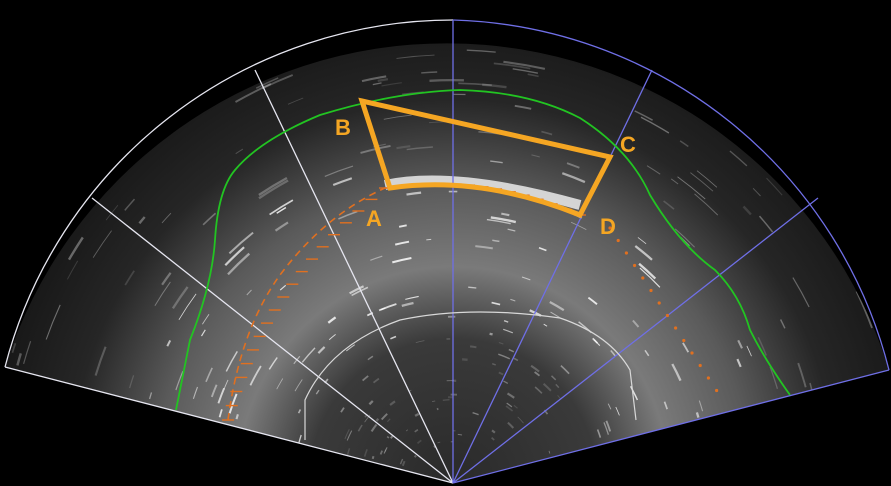 This screenshot has height=486, width=891. I want to click on label-a: A, so click(374, 218).